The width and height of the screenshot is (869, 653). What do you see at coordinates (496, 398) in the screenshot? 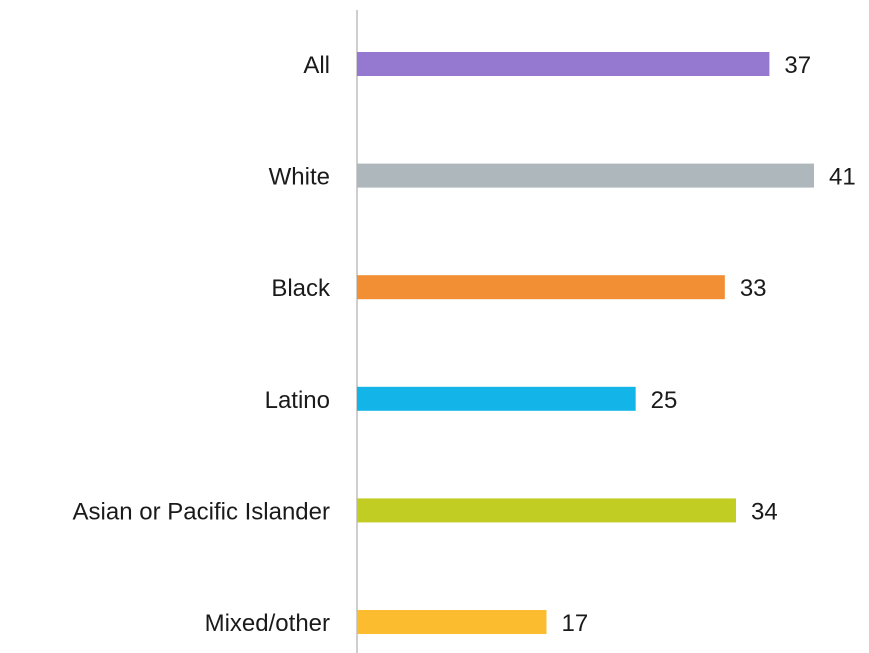
I see `bar-latino` at bounding box center [496, 398].